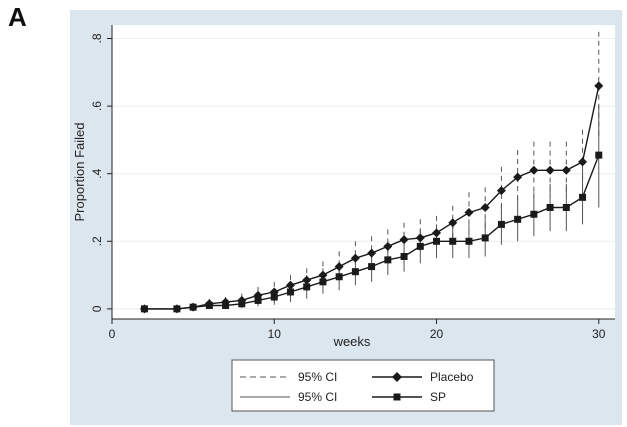 The image size is (627, 427). Describe the element at coordinates (317, 377) in the screenshot. I see `legend-label-ci-dashed: 95% CI` at that location.